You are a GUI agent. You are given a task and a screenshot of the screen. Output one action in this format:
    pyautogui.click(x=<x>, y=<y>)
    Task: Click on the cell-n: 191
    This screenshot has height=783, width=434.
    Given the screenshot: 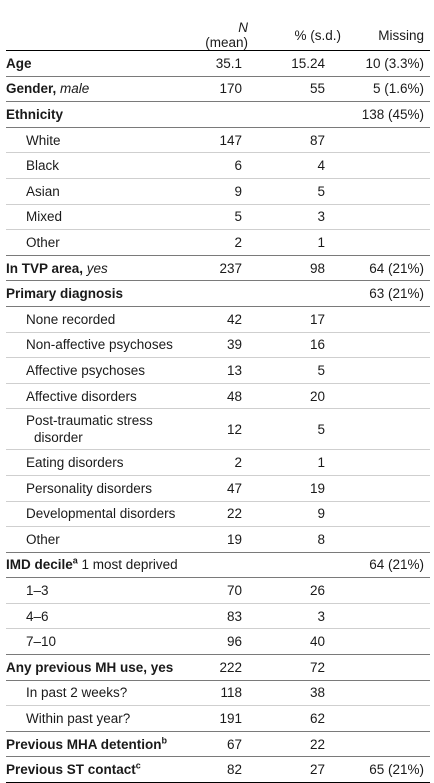 What is the action you would take?
    pyautogui.click(x=236, y=718)
    